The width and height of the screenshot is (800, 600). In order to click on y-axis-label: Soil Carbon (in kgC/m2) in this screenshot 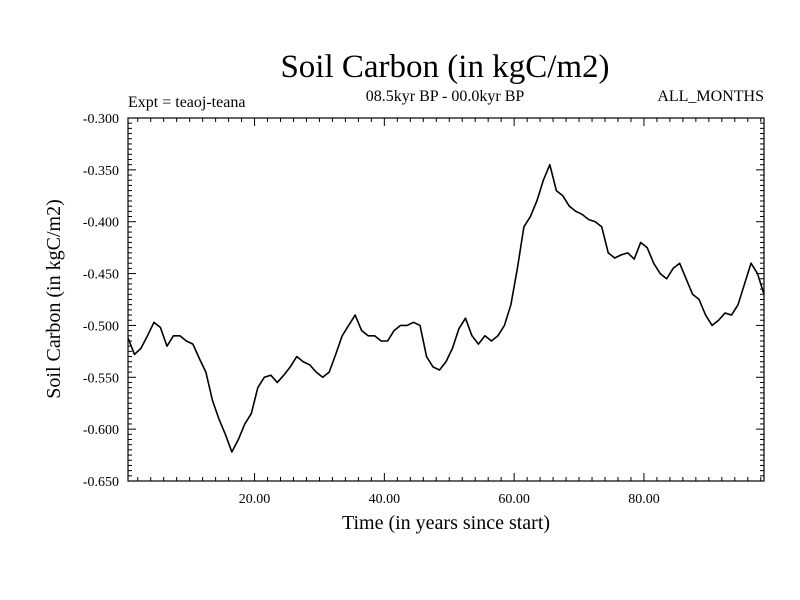, I will do `click(54, 298)`.